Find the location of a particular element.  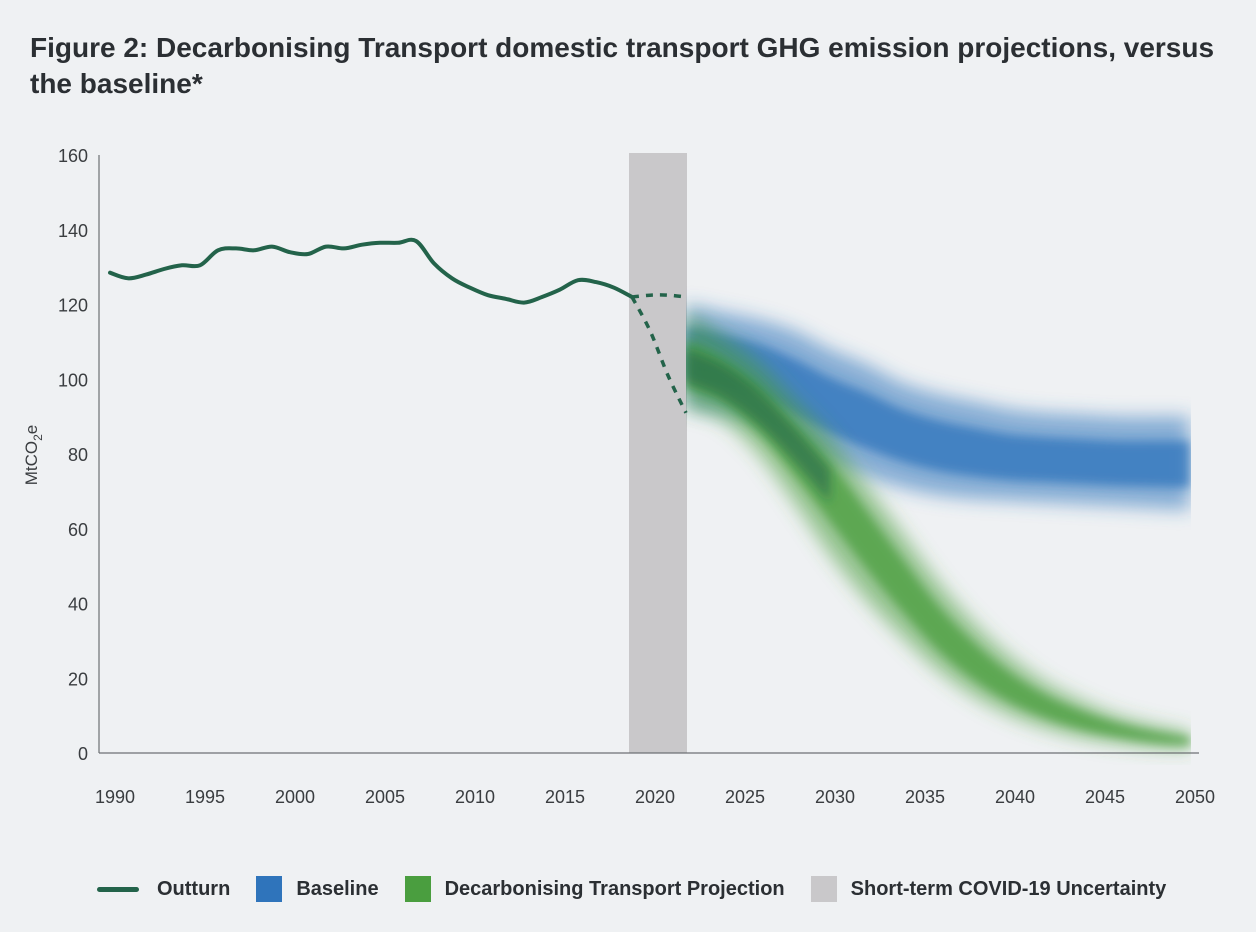

x-tick-label: 2045 is located at coordinates (1105, 797).